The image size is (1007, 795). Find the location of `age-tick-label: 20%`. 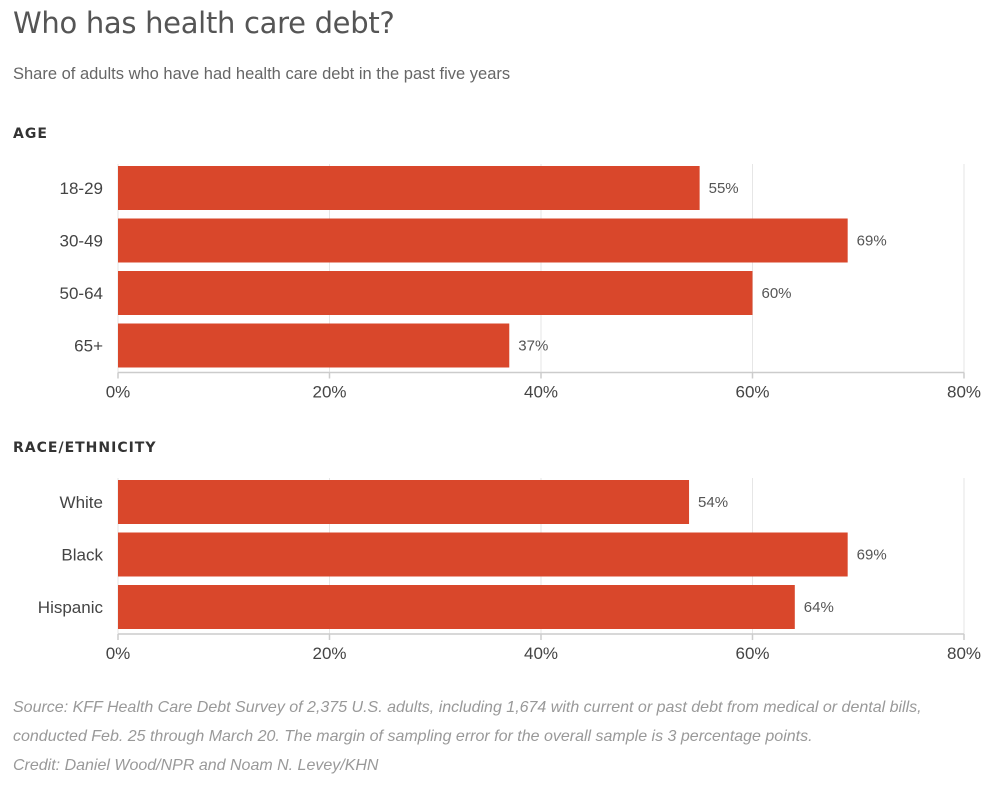

age-tick-label: 20% is located at coordinates (329, 392).